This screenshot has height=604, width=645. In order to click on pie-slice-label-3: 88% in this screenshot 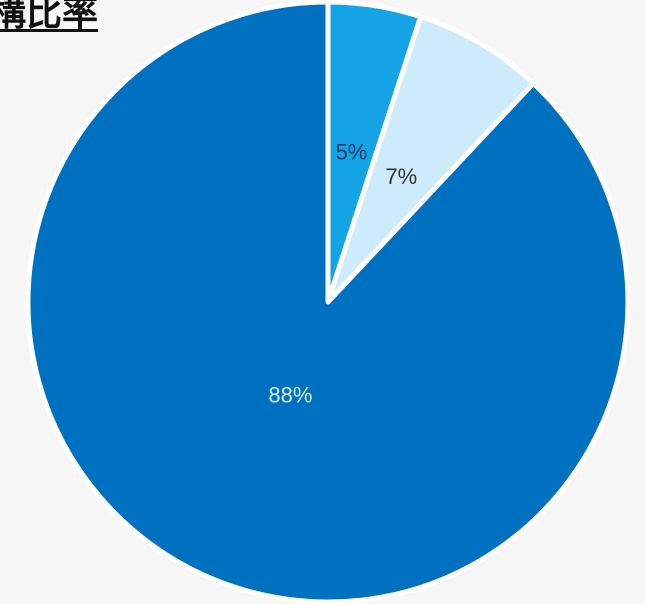, I will do `click(290, 395)`.